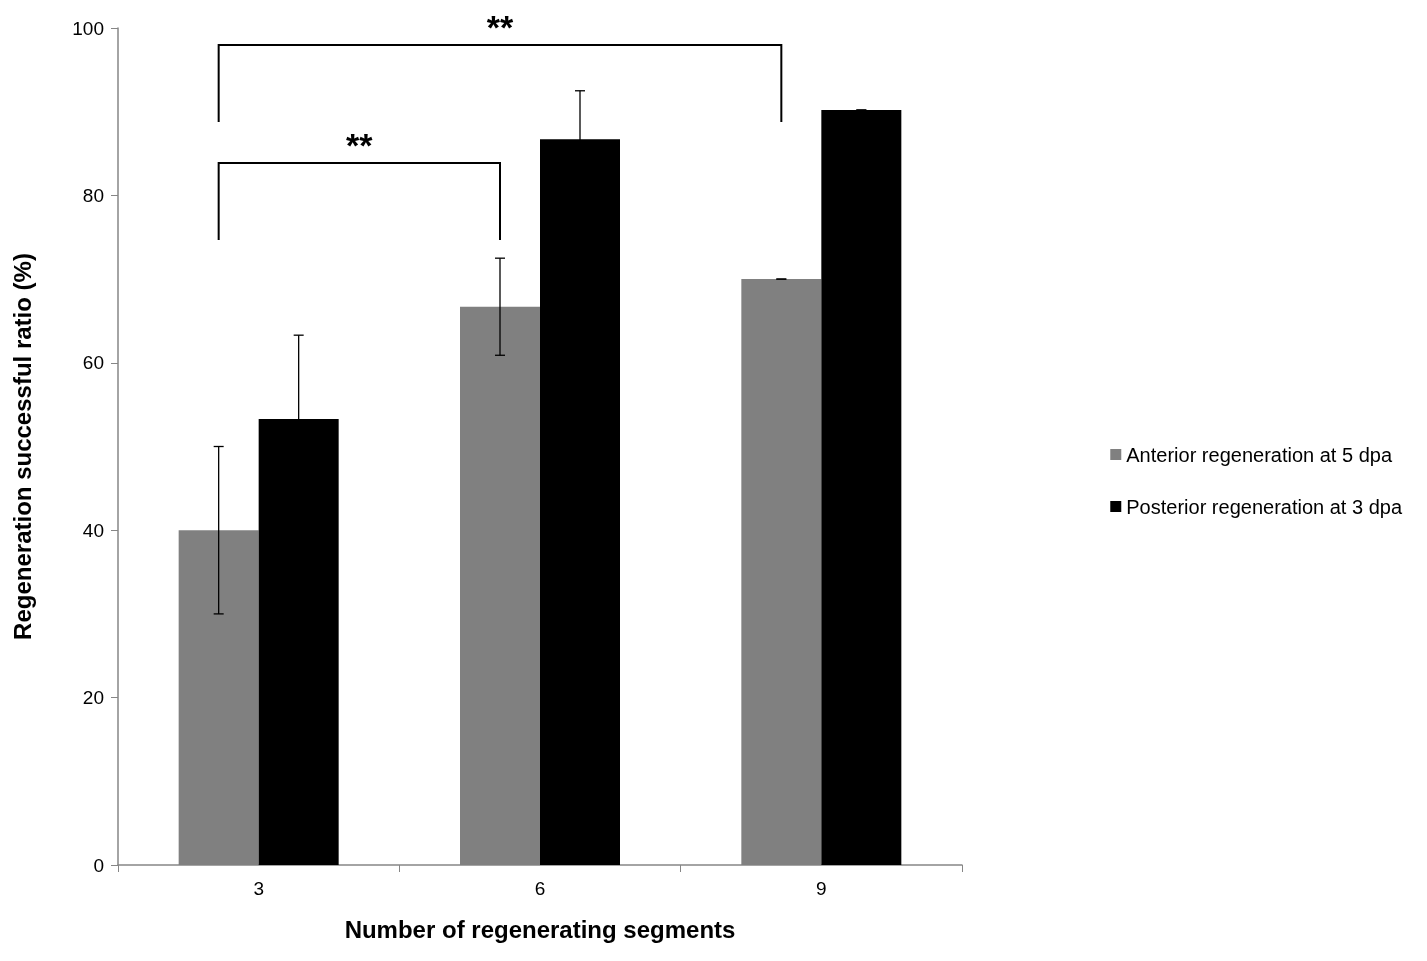 The width and height of the screenshot is (1427, 961). Describe the element at coordinates (98, 865) in the screenshot. I see `y-tick-label: 0` at that location.